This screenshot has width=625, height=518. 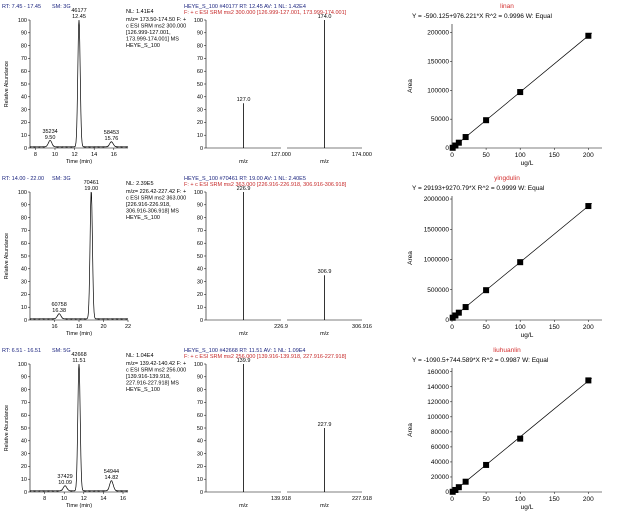 What do you see at coordinates (438, 387) in the screenshot?
I see `y-tick-label: 140000` at bounding box center [438, 387].